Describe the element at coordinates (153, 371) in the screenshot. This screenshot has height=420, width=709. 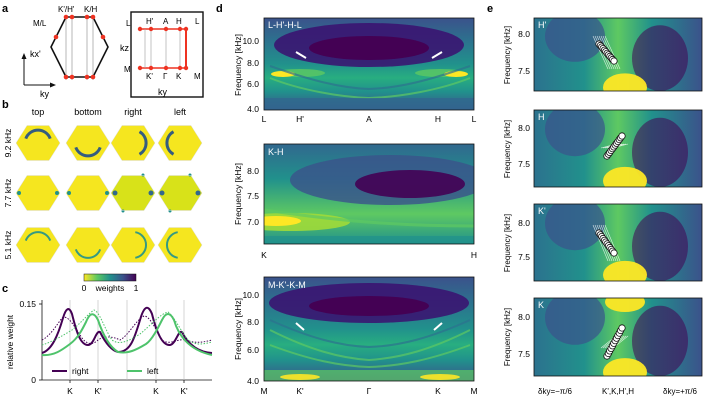
I see `legend-left: left` at that location.